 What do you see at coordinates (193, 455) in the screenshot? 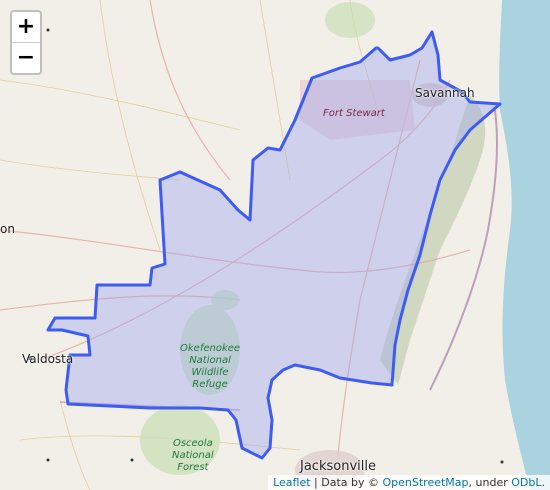
I see `osceola-label: Osceola National Forest` at bounding box center [193, 455].